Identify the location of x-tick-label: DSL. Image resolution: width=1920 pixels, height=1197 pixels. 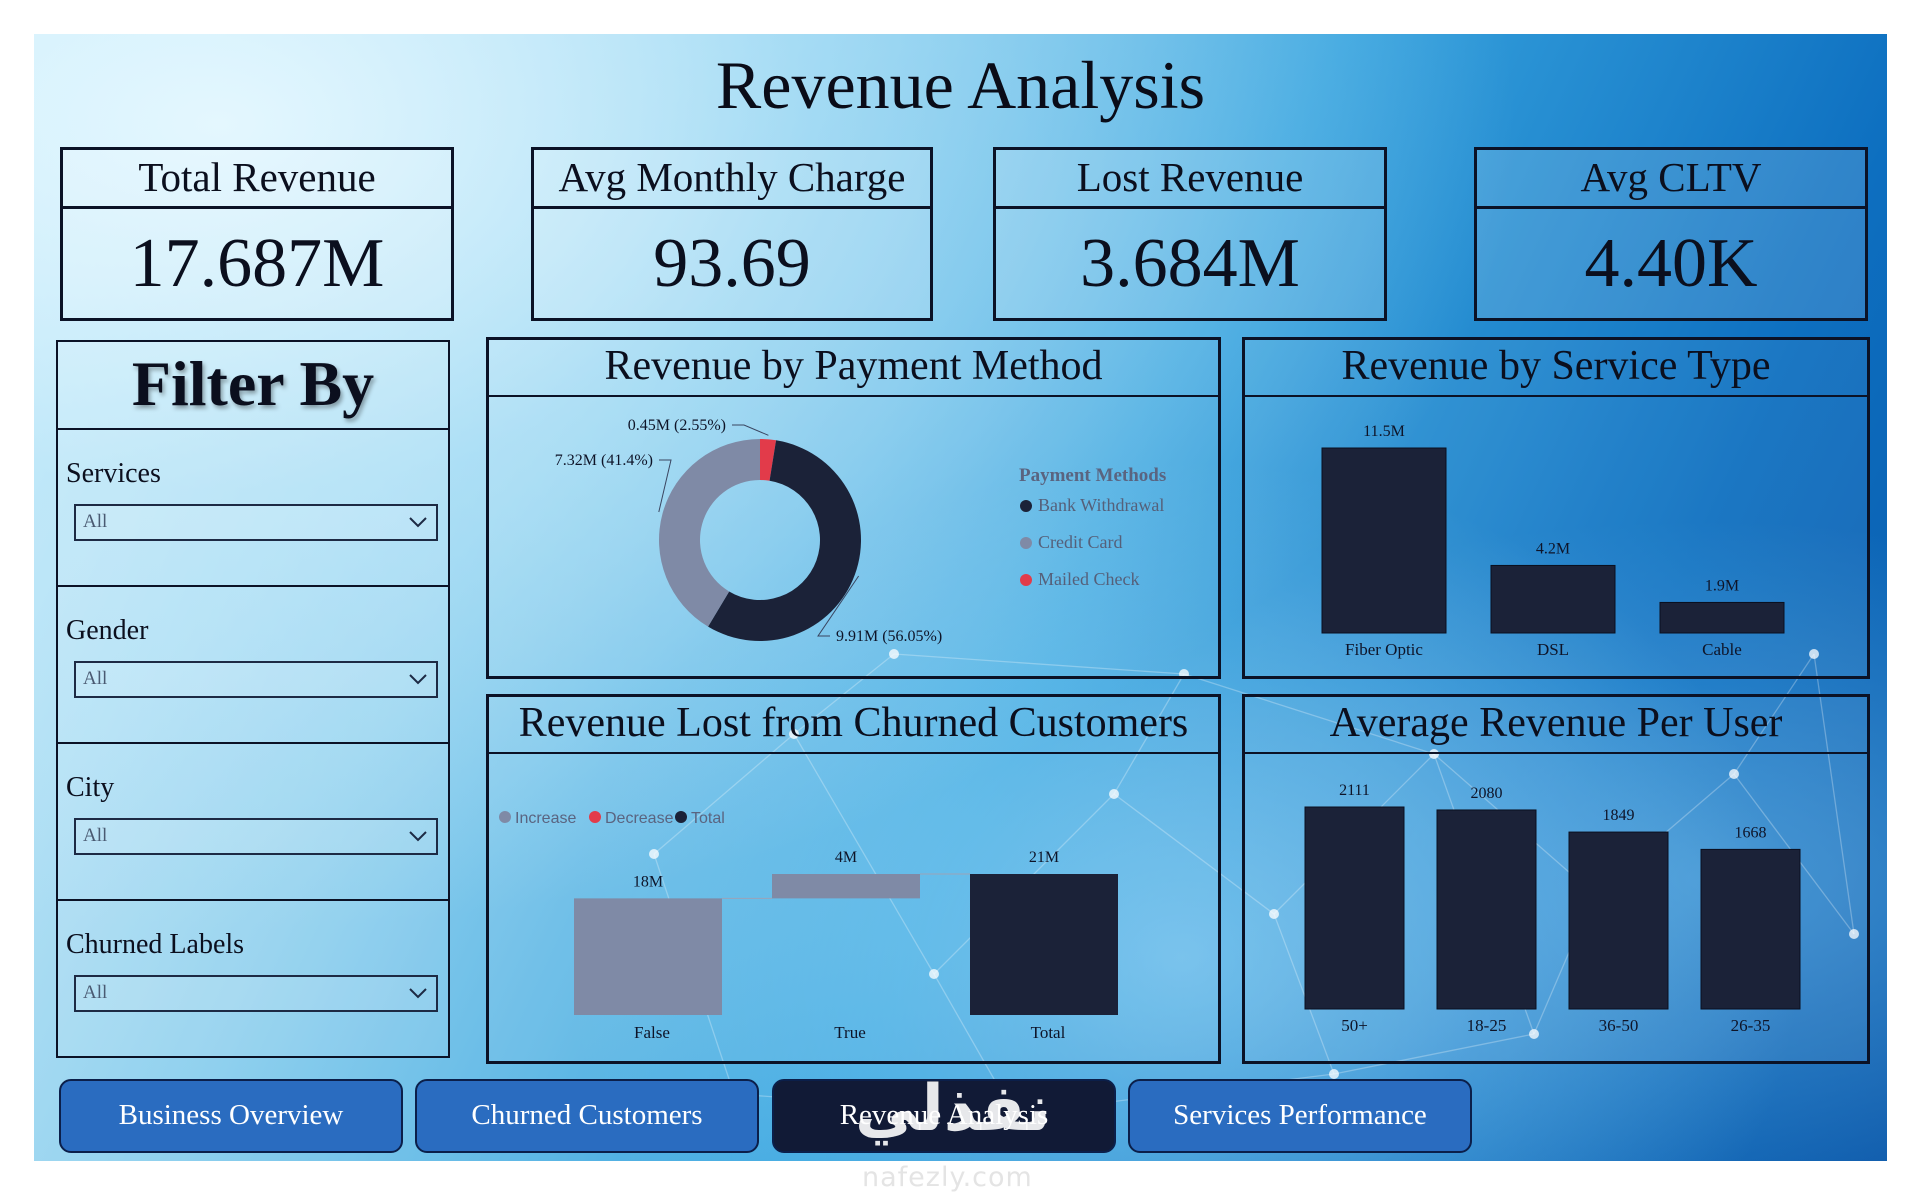
(1553, 649).